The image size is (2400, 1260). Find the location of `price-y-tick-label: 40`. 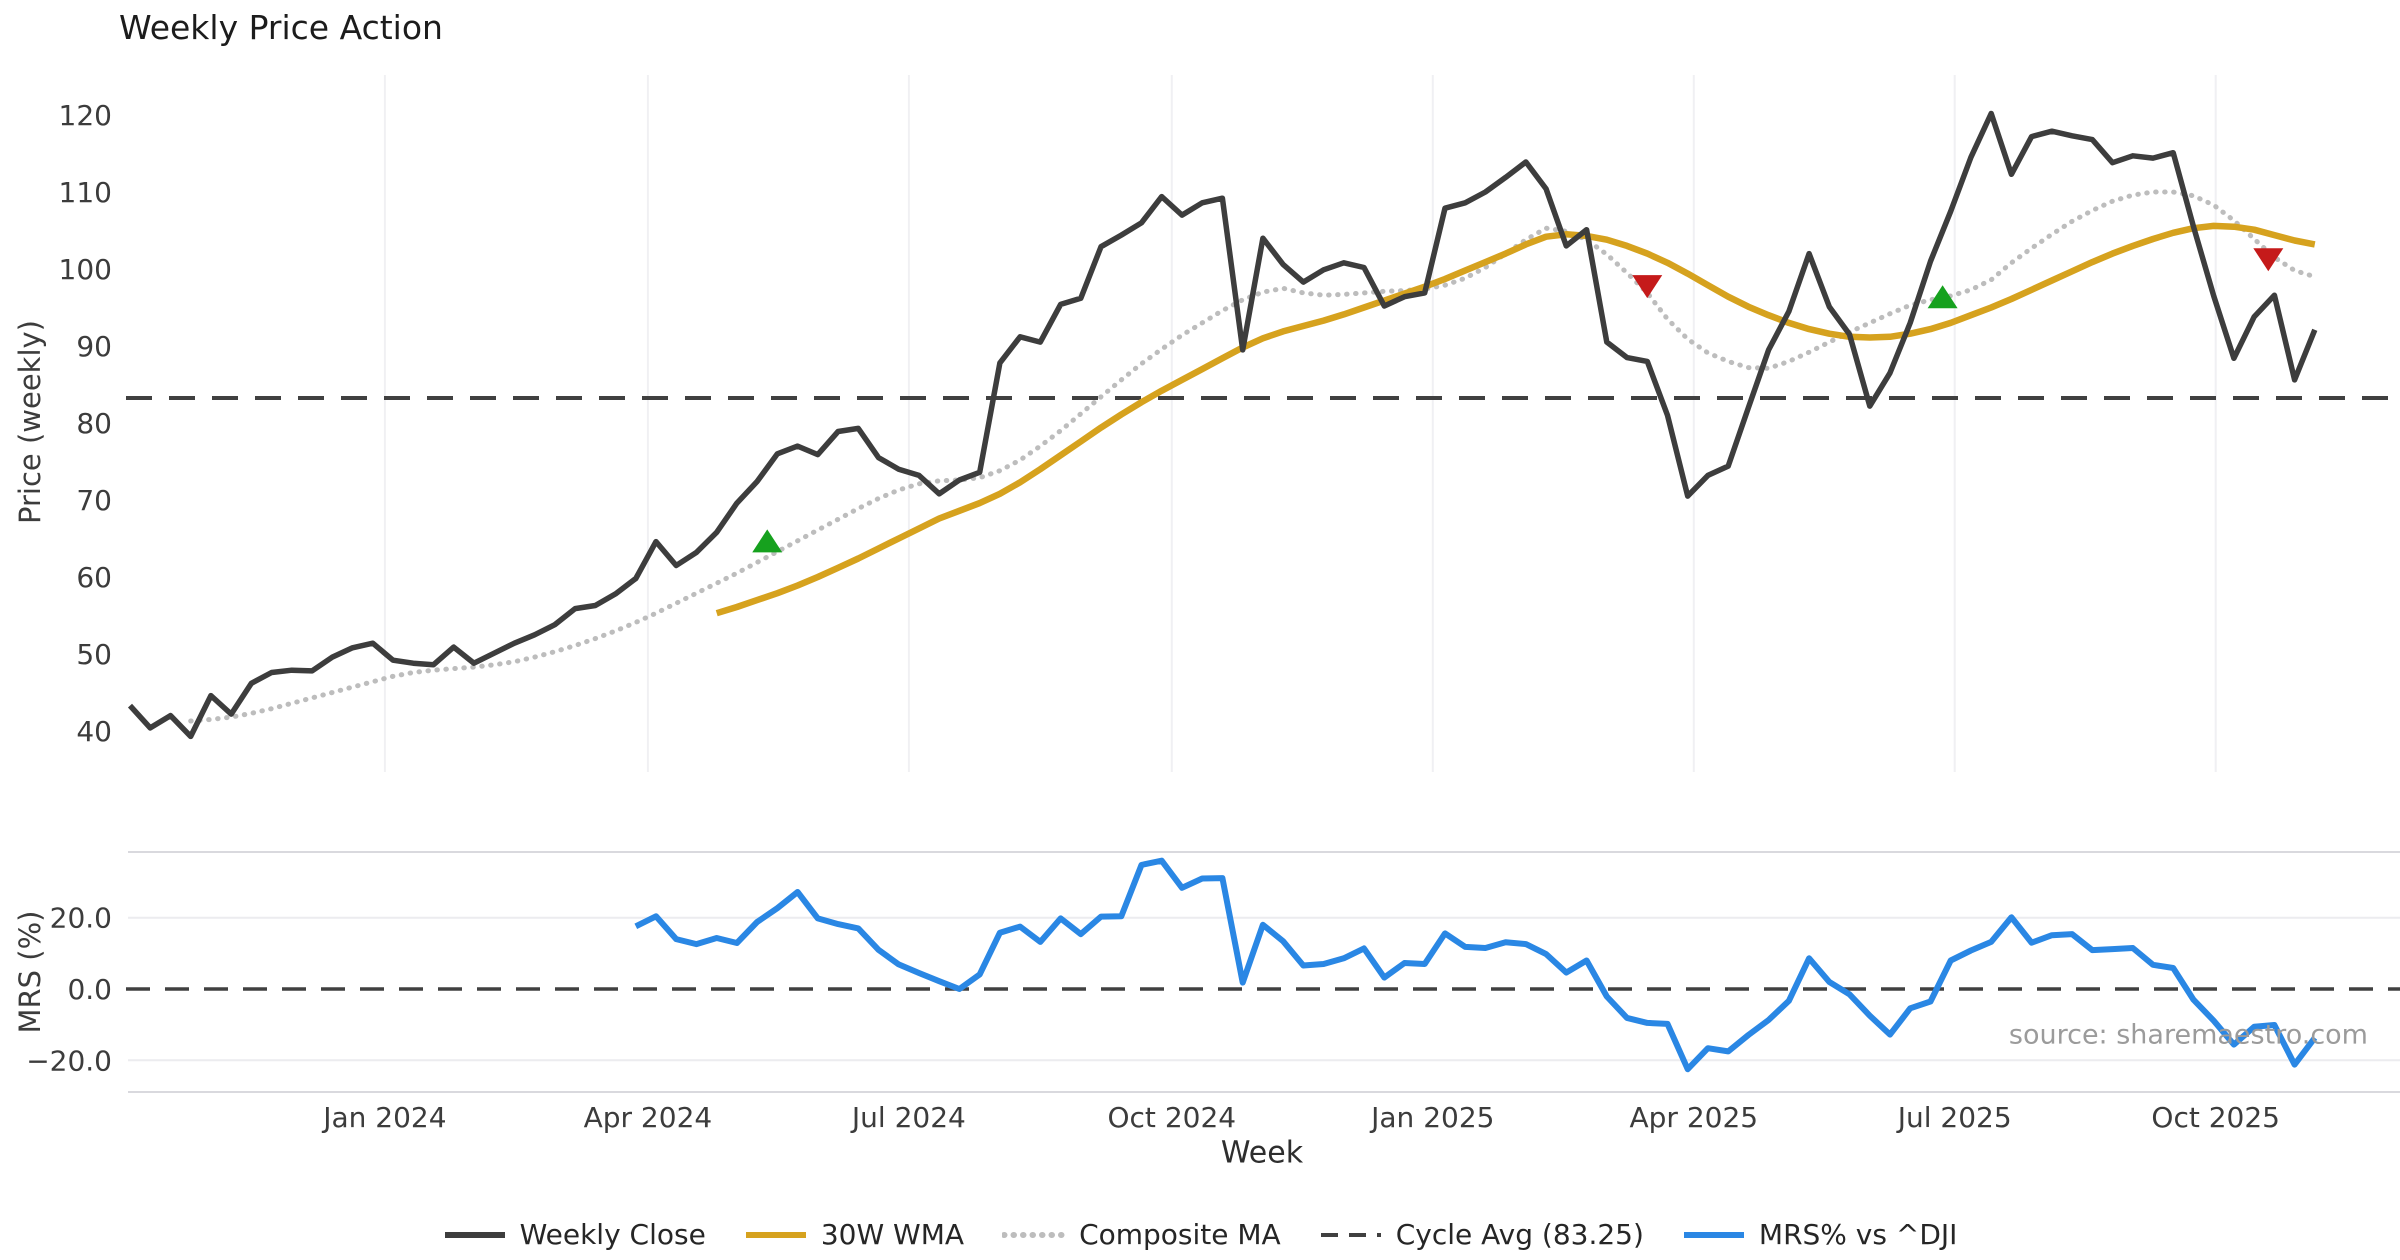

price-y-tick-label: 40 is located at coordinates (94, 731).